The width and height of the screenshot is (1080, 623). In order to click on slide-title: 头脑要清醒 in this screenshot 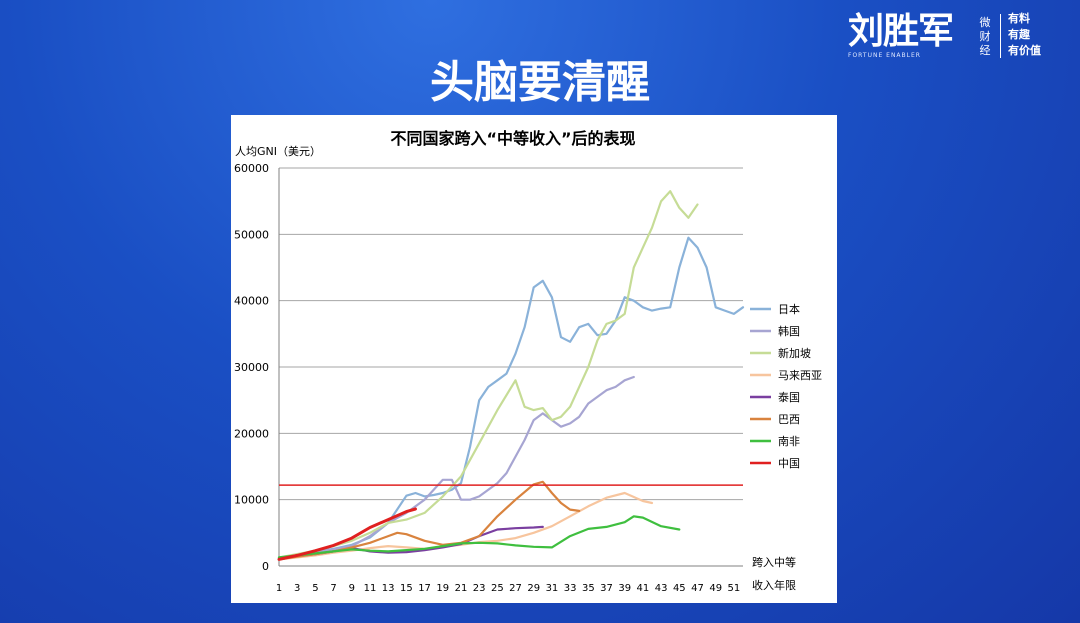, I will do `click(540, 82)`.